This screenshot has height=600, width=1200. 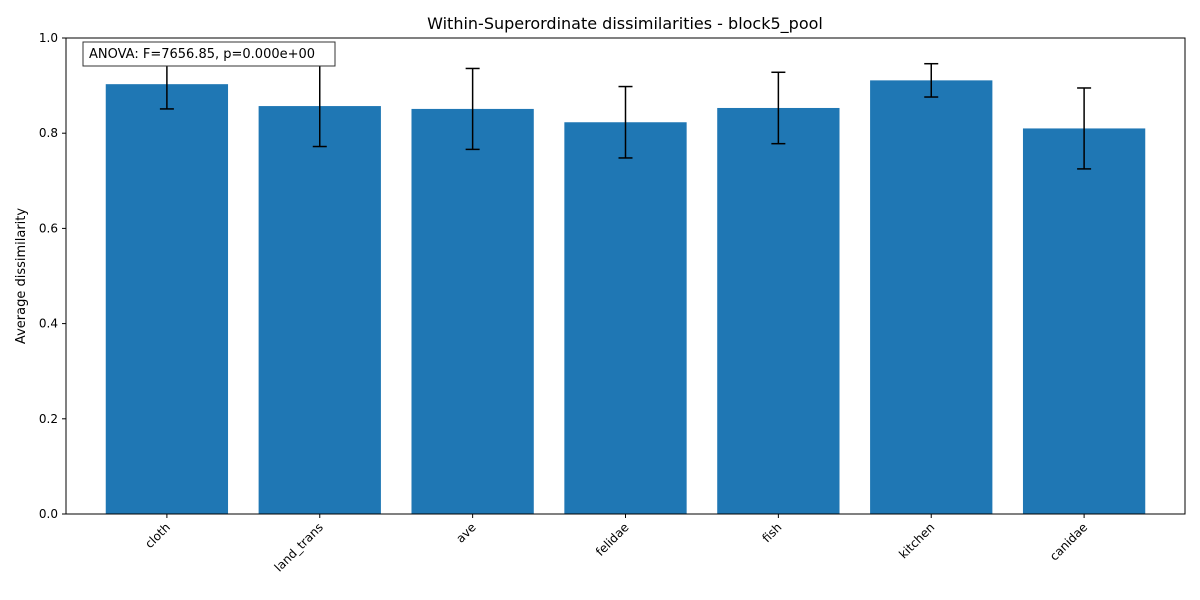 I want to click on x-tick-label-kitchen: kitchen, so click(x=916, y=540).